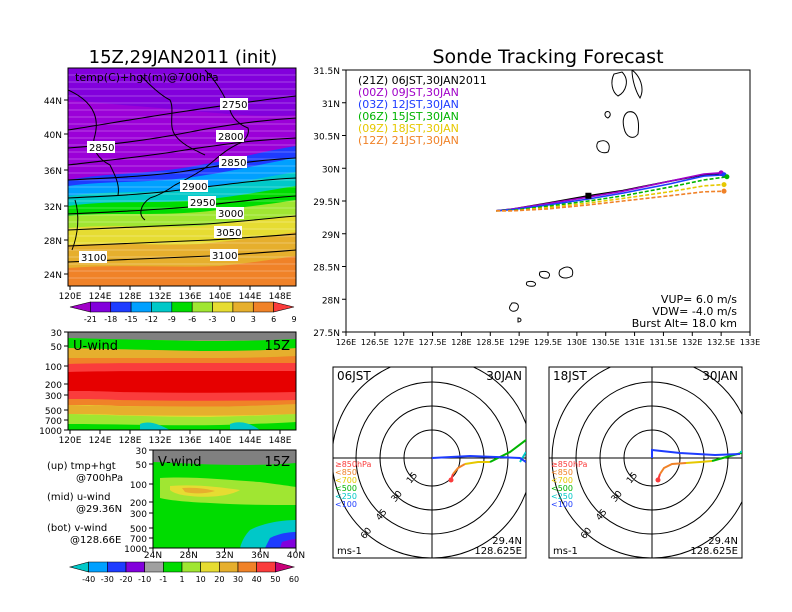  I want to click on colorbar-label: 6, so click(273, 319).